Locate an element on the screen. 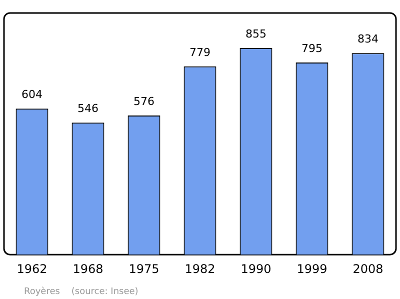 The width and height of the screenshot is (400, 299). x-tick-label: 1968 is located at coordinates (88, 269).